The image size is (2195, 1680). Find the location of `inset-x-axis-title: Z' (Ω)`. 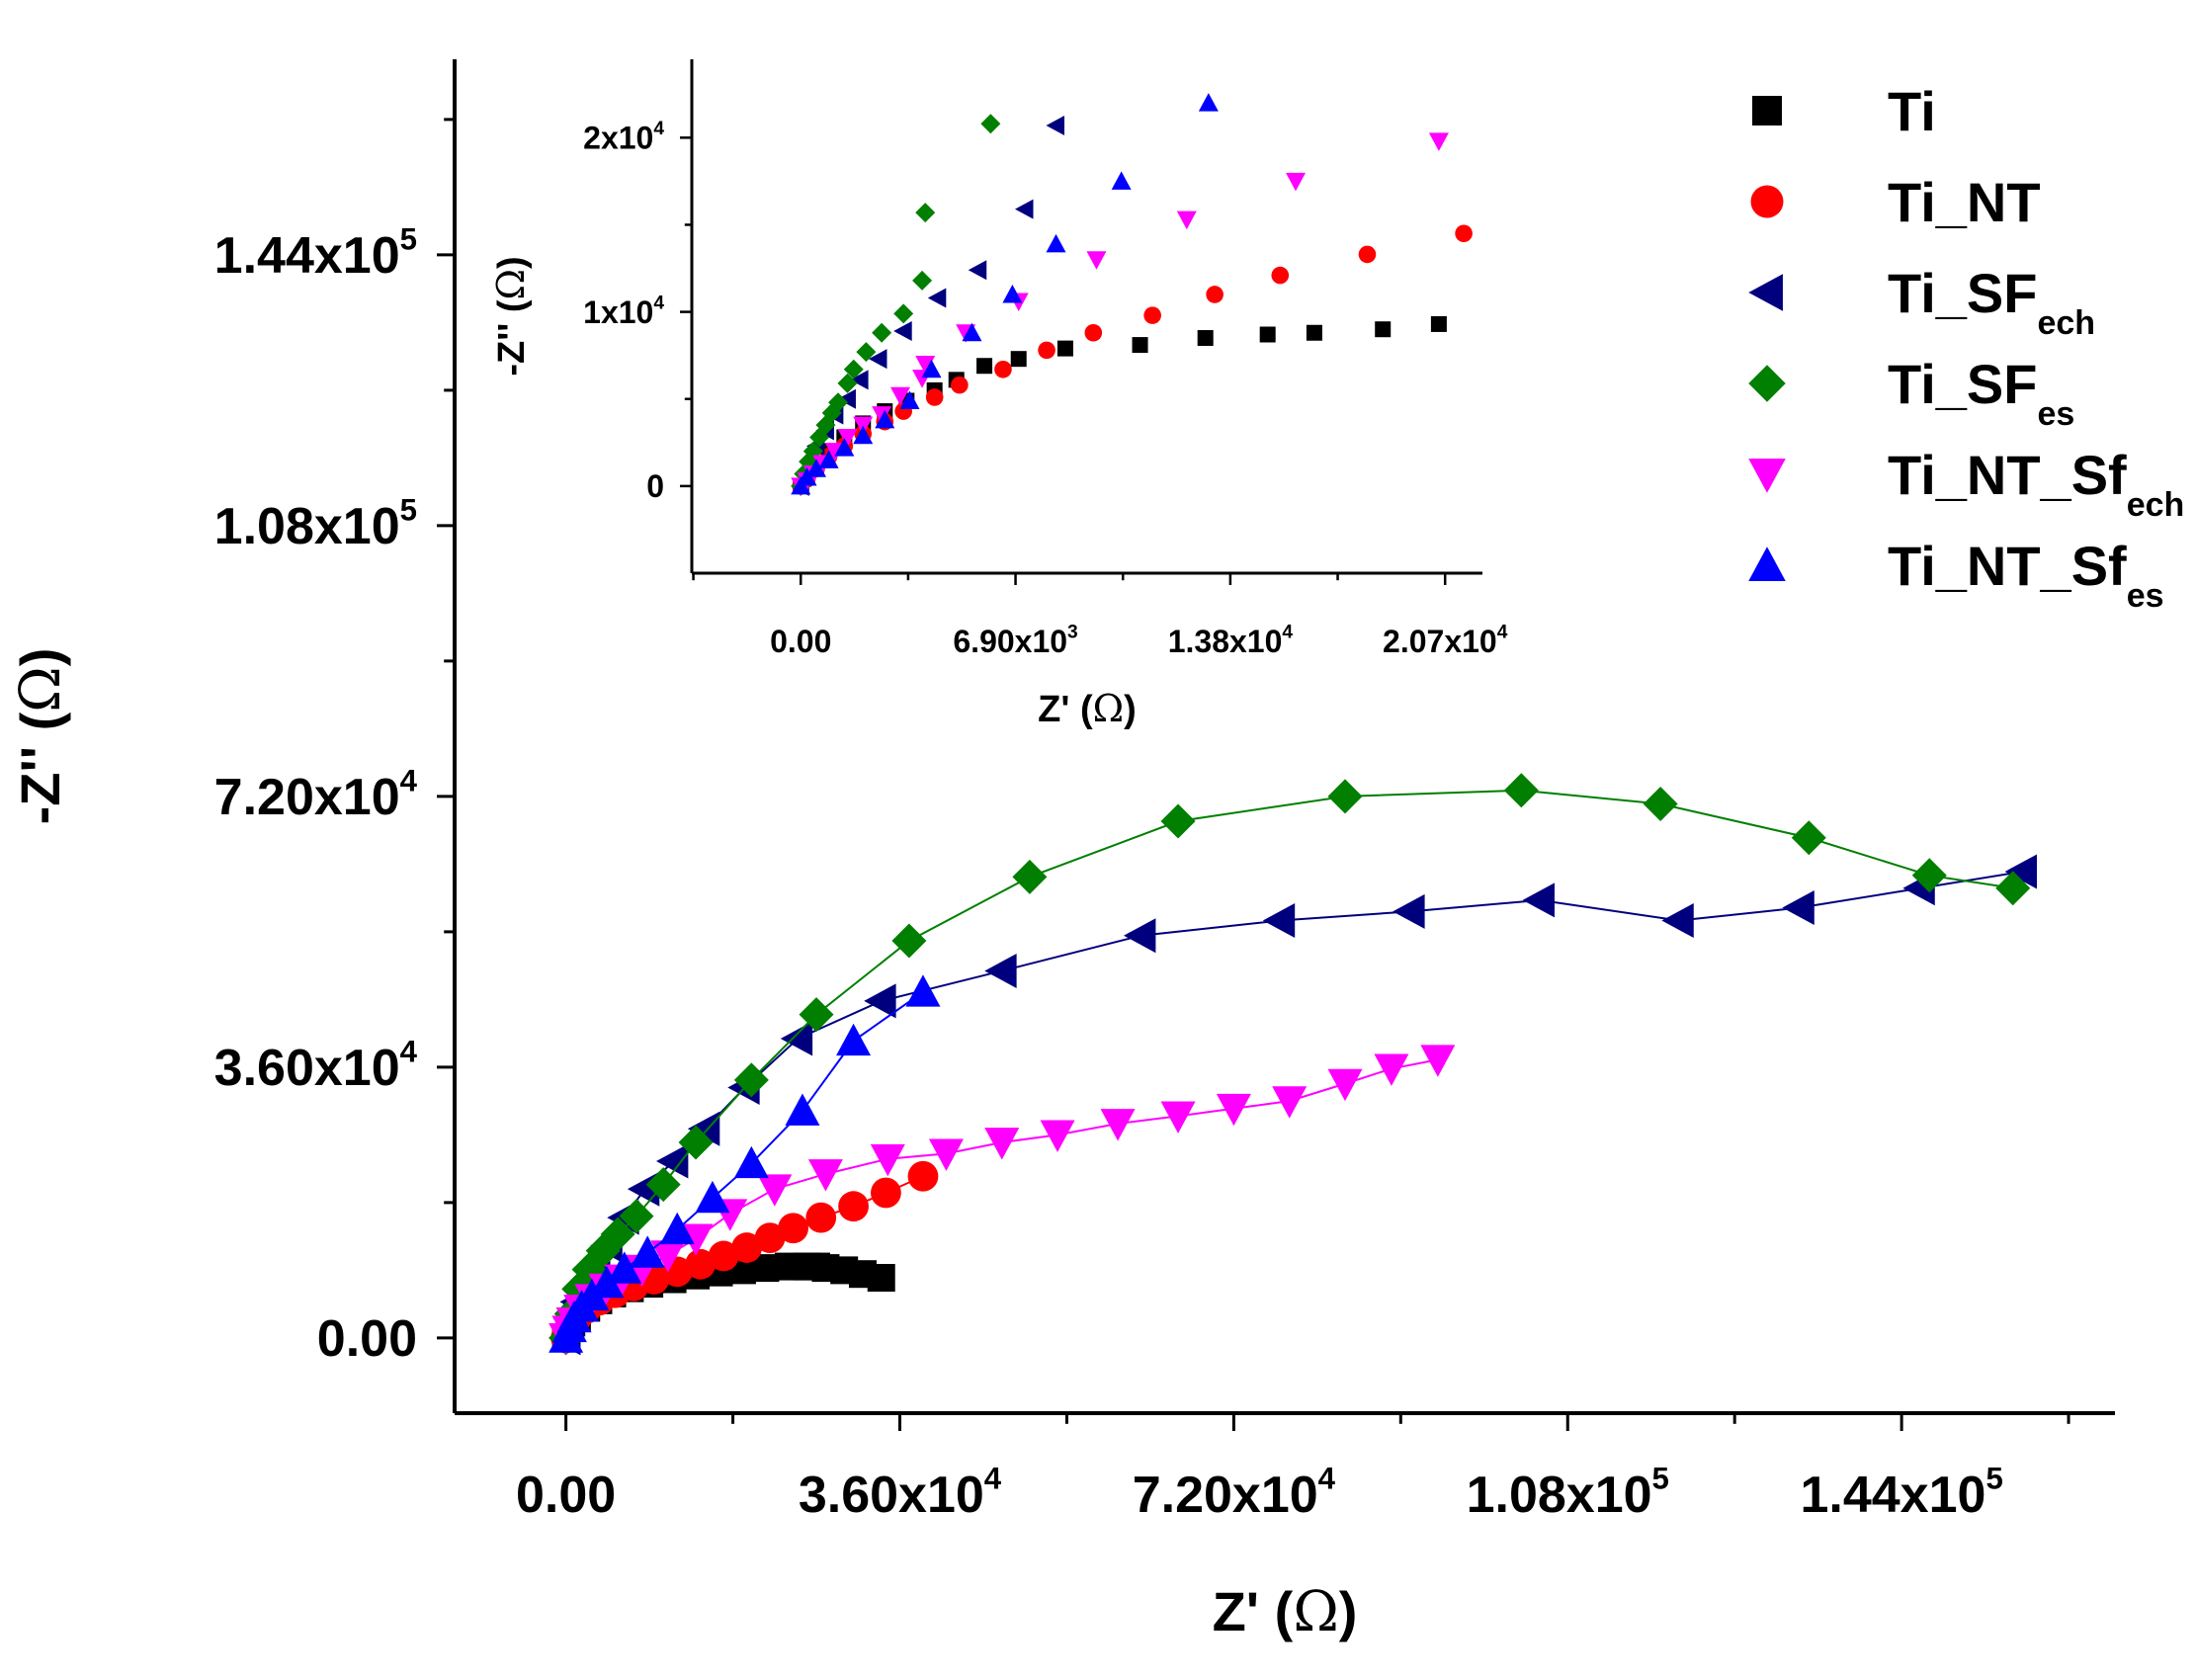

inset-x-axis-title: Z' (Ω) is located at coordinates (1087, 708).